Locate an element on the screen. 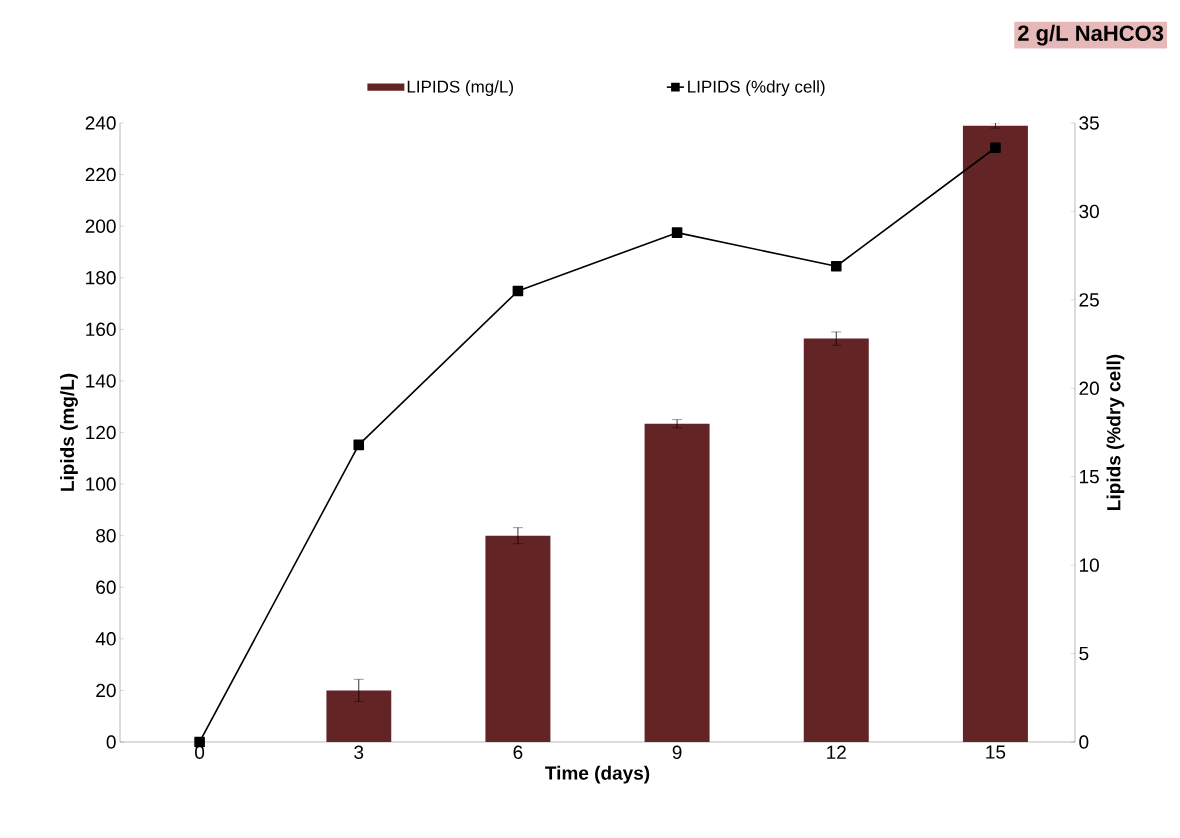  x-tick-label: 15 is located at coordinates (996, 752).